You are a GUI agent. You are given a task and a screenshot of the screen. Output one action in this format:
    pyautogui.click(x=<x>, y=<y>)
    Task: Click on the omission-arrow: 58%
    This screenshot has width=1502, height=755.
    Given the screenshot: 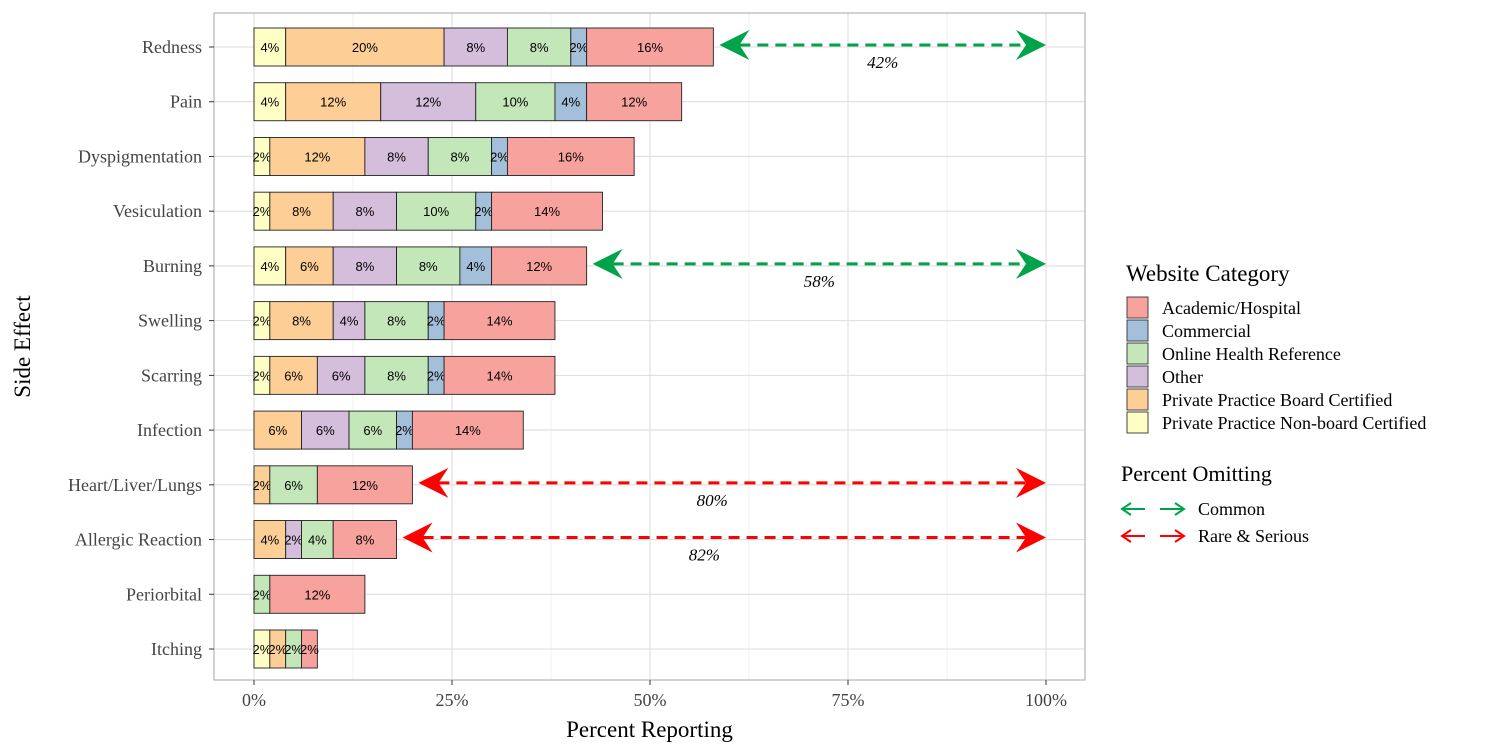 What is the action you would take?
    pyautogui.click(x=819, y=269)
    